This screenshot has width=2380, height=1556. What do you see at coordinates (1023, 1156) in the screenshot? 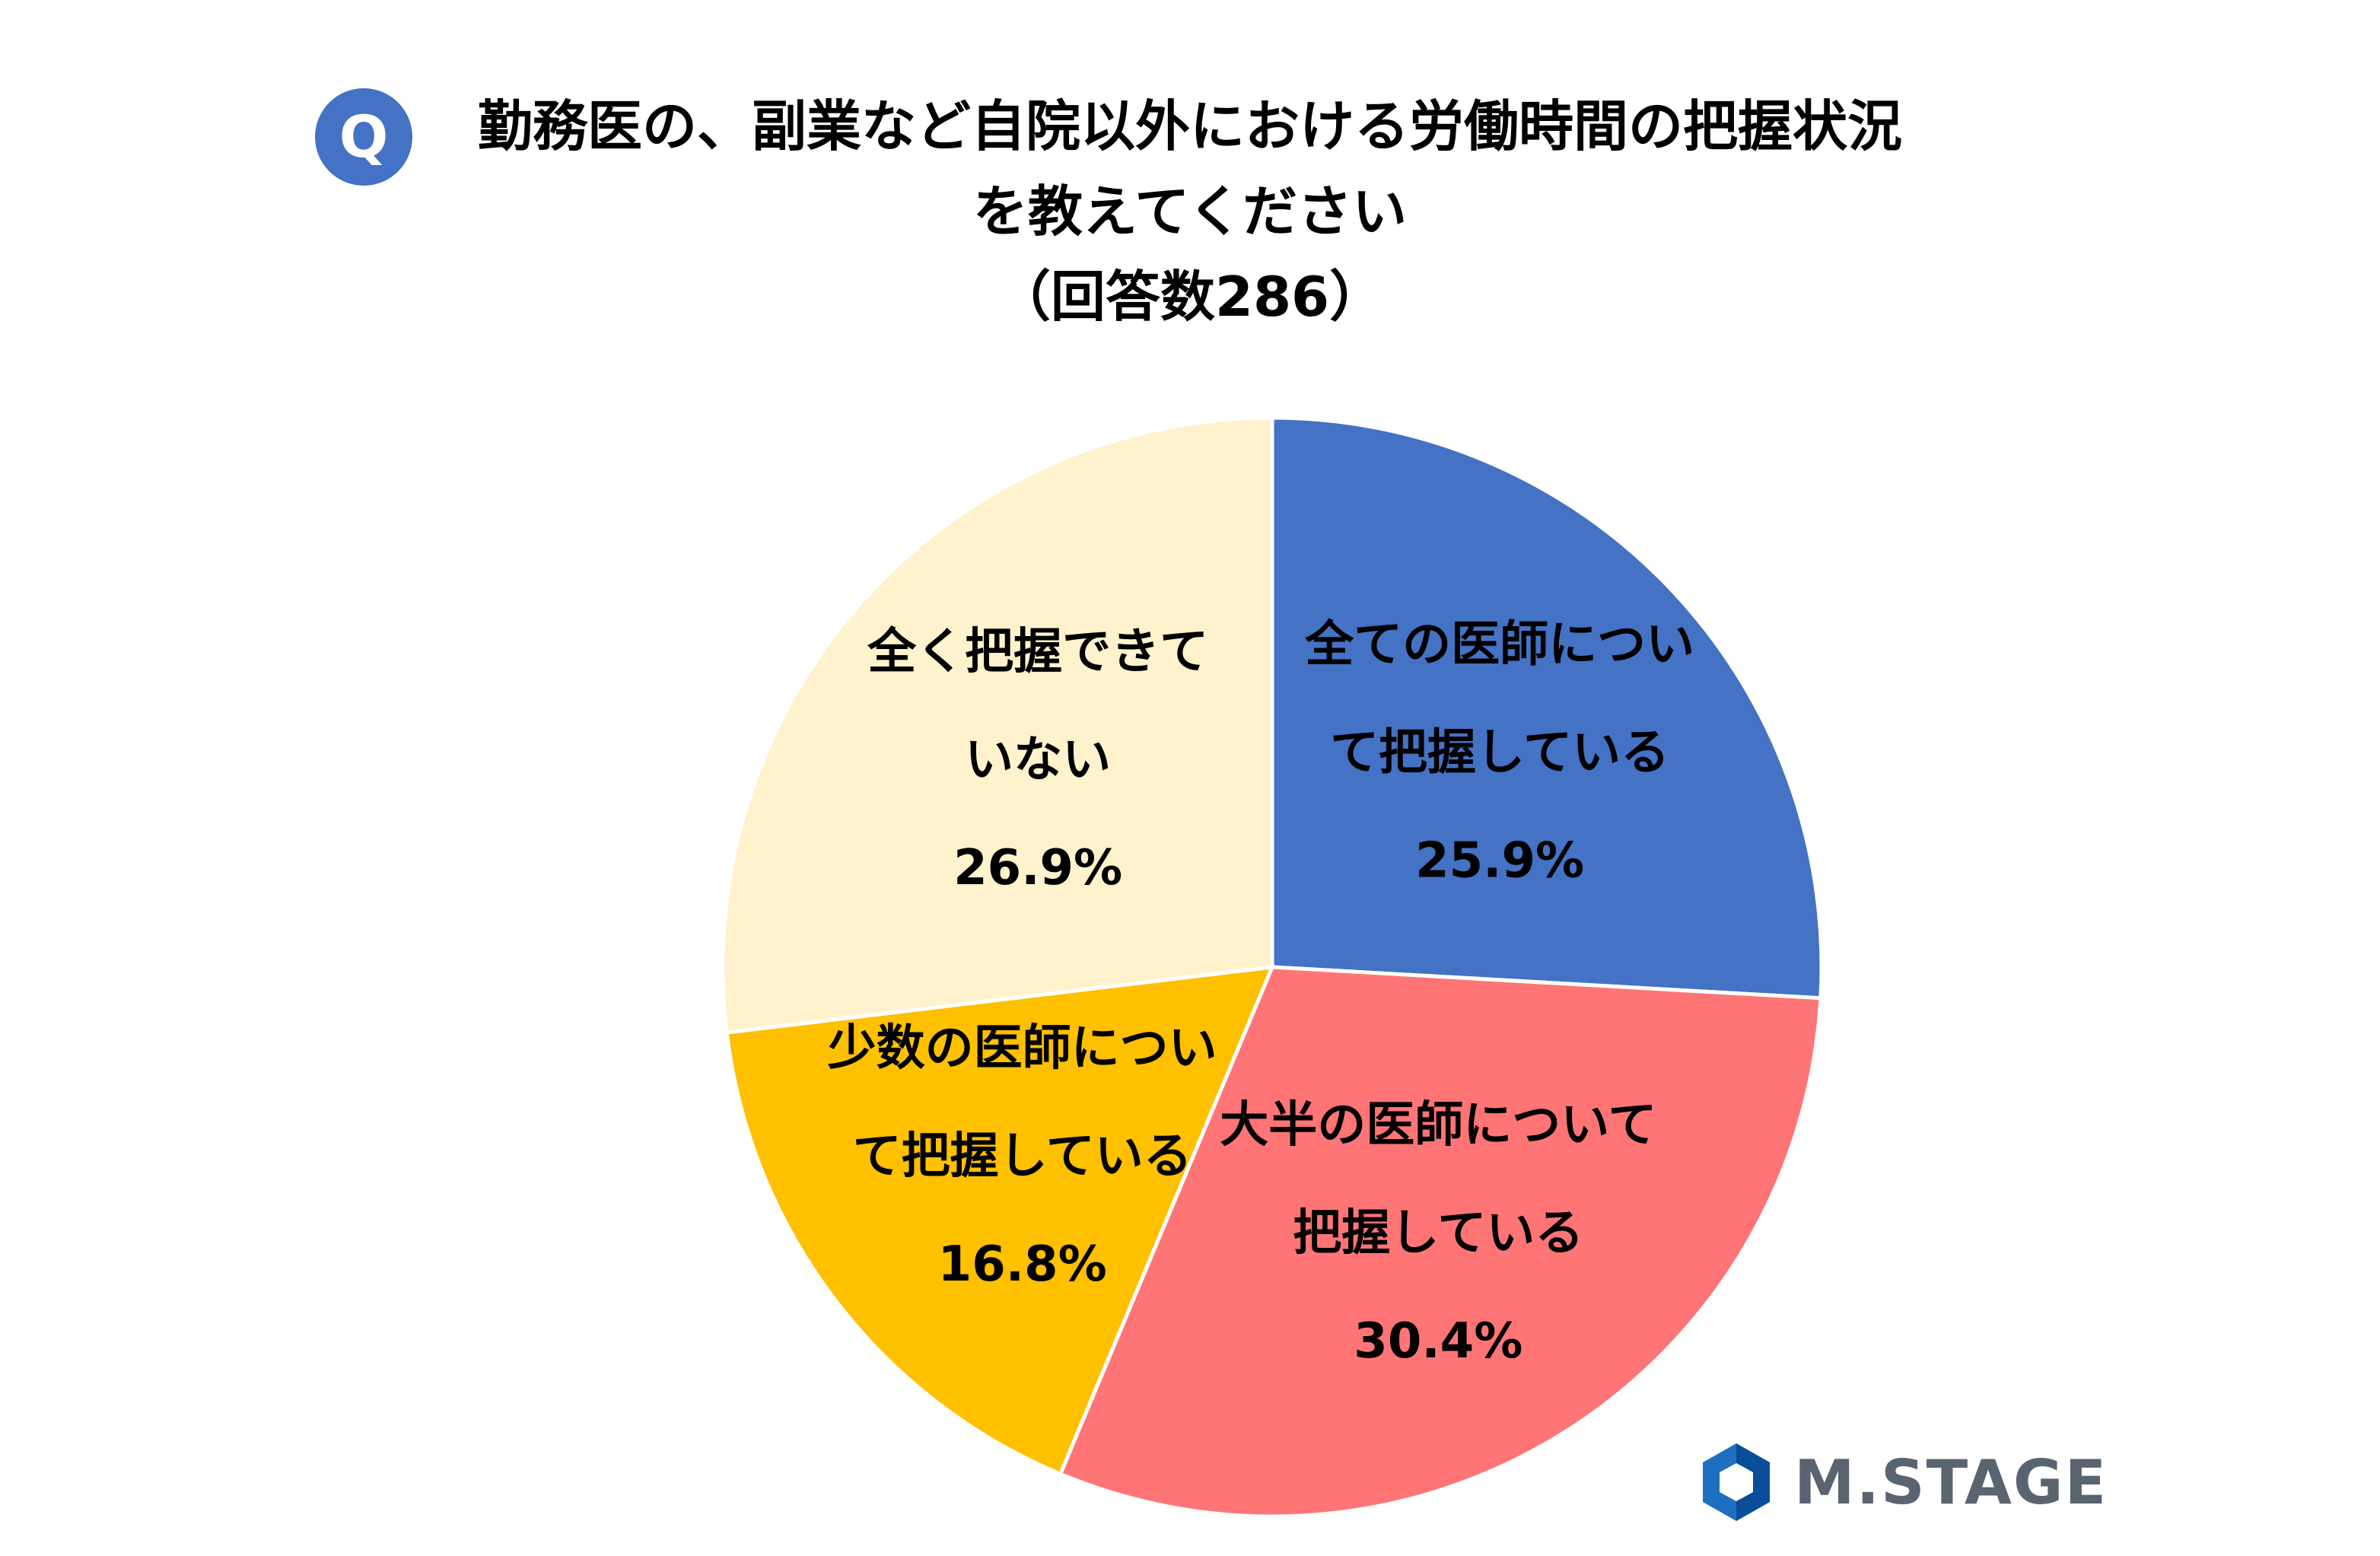
I see `slice-label-3-line-2: て把握している` at bounding box center [1023, 1156].